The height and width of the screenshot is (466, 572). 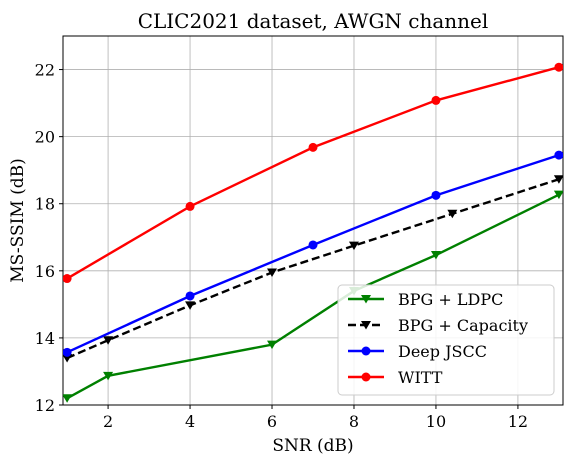 I want to click on legend-label: BPG + Capacity, so click(x=463, y=325).